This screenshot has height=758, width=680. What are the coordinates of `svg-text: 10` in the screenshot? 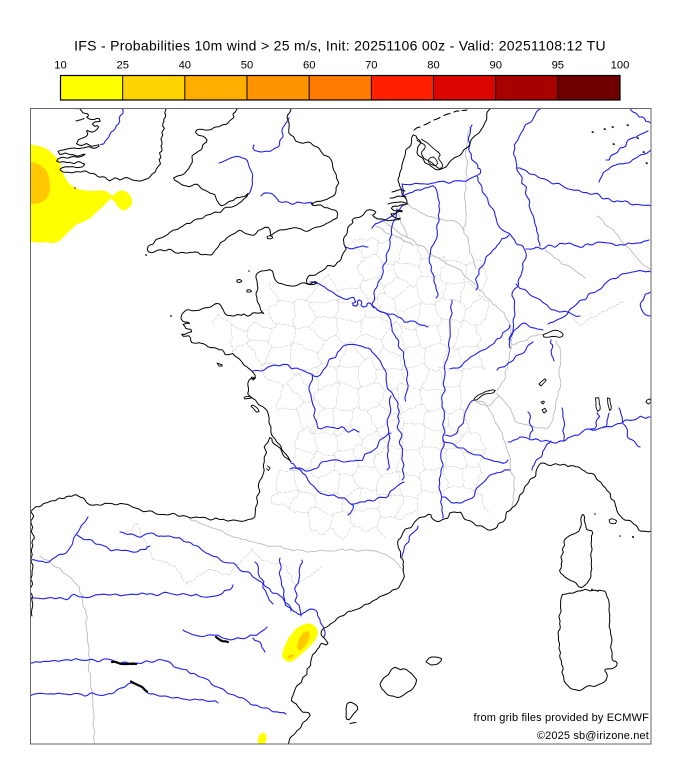 It's located at (60, 66).